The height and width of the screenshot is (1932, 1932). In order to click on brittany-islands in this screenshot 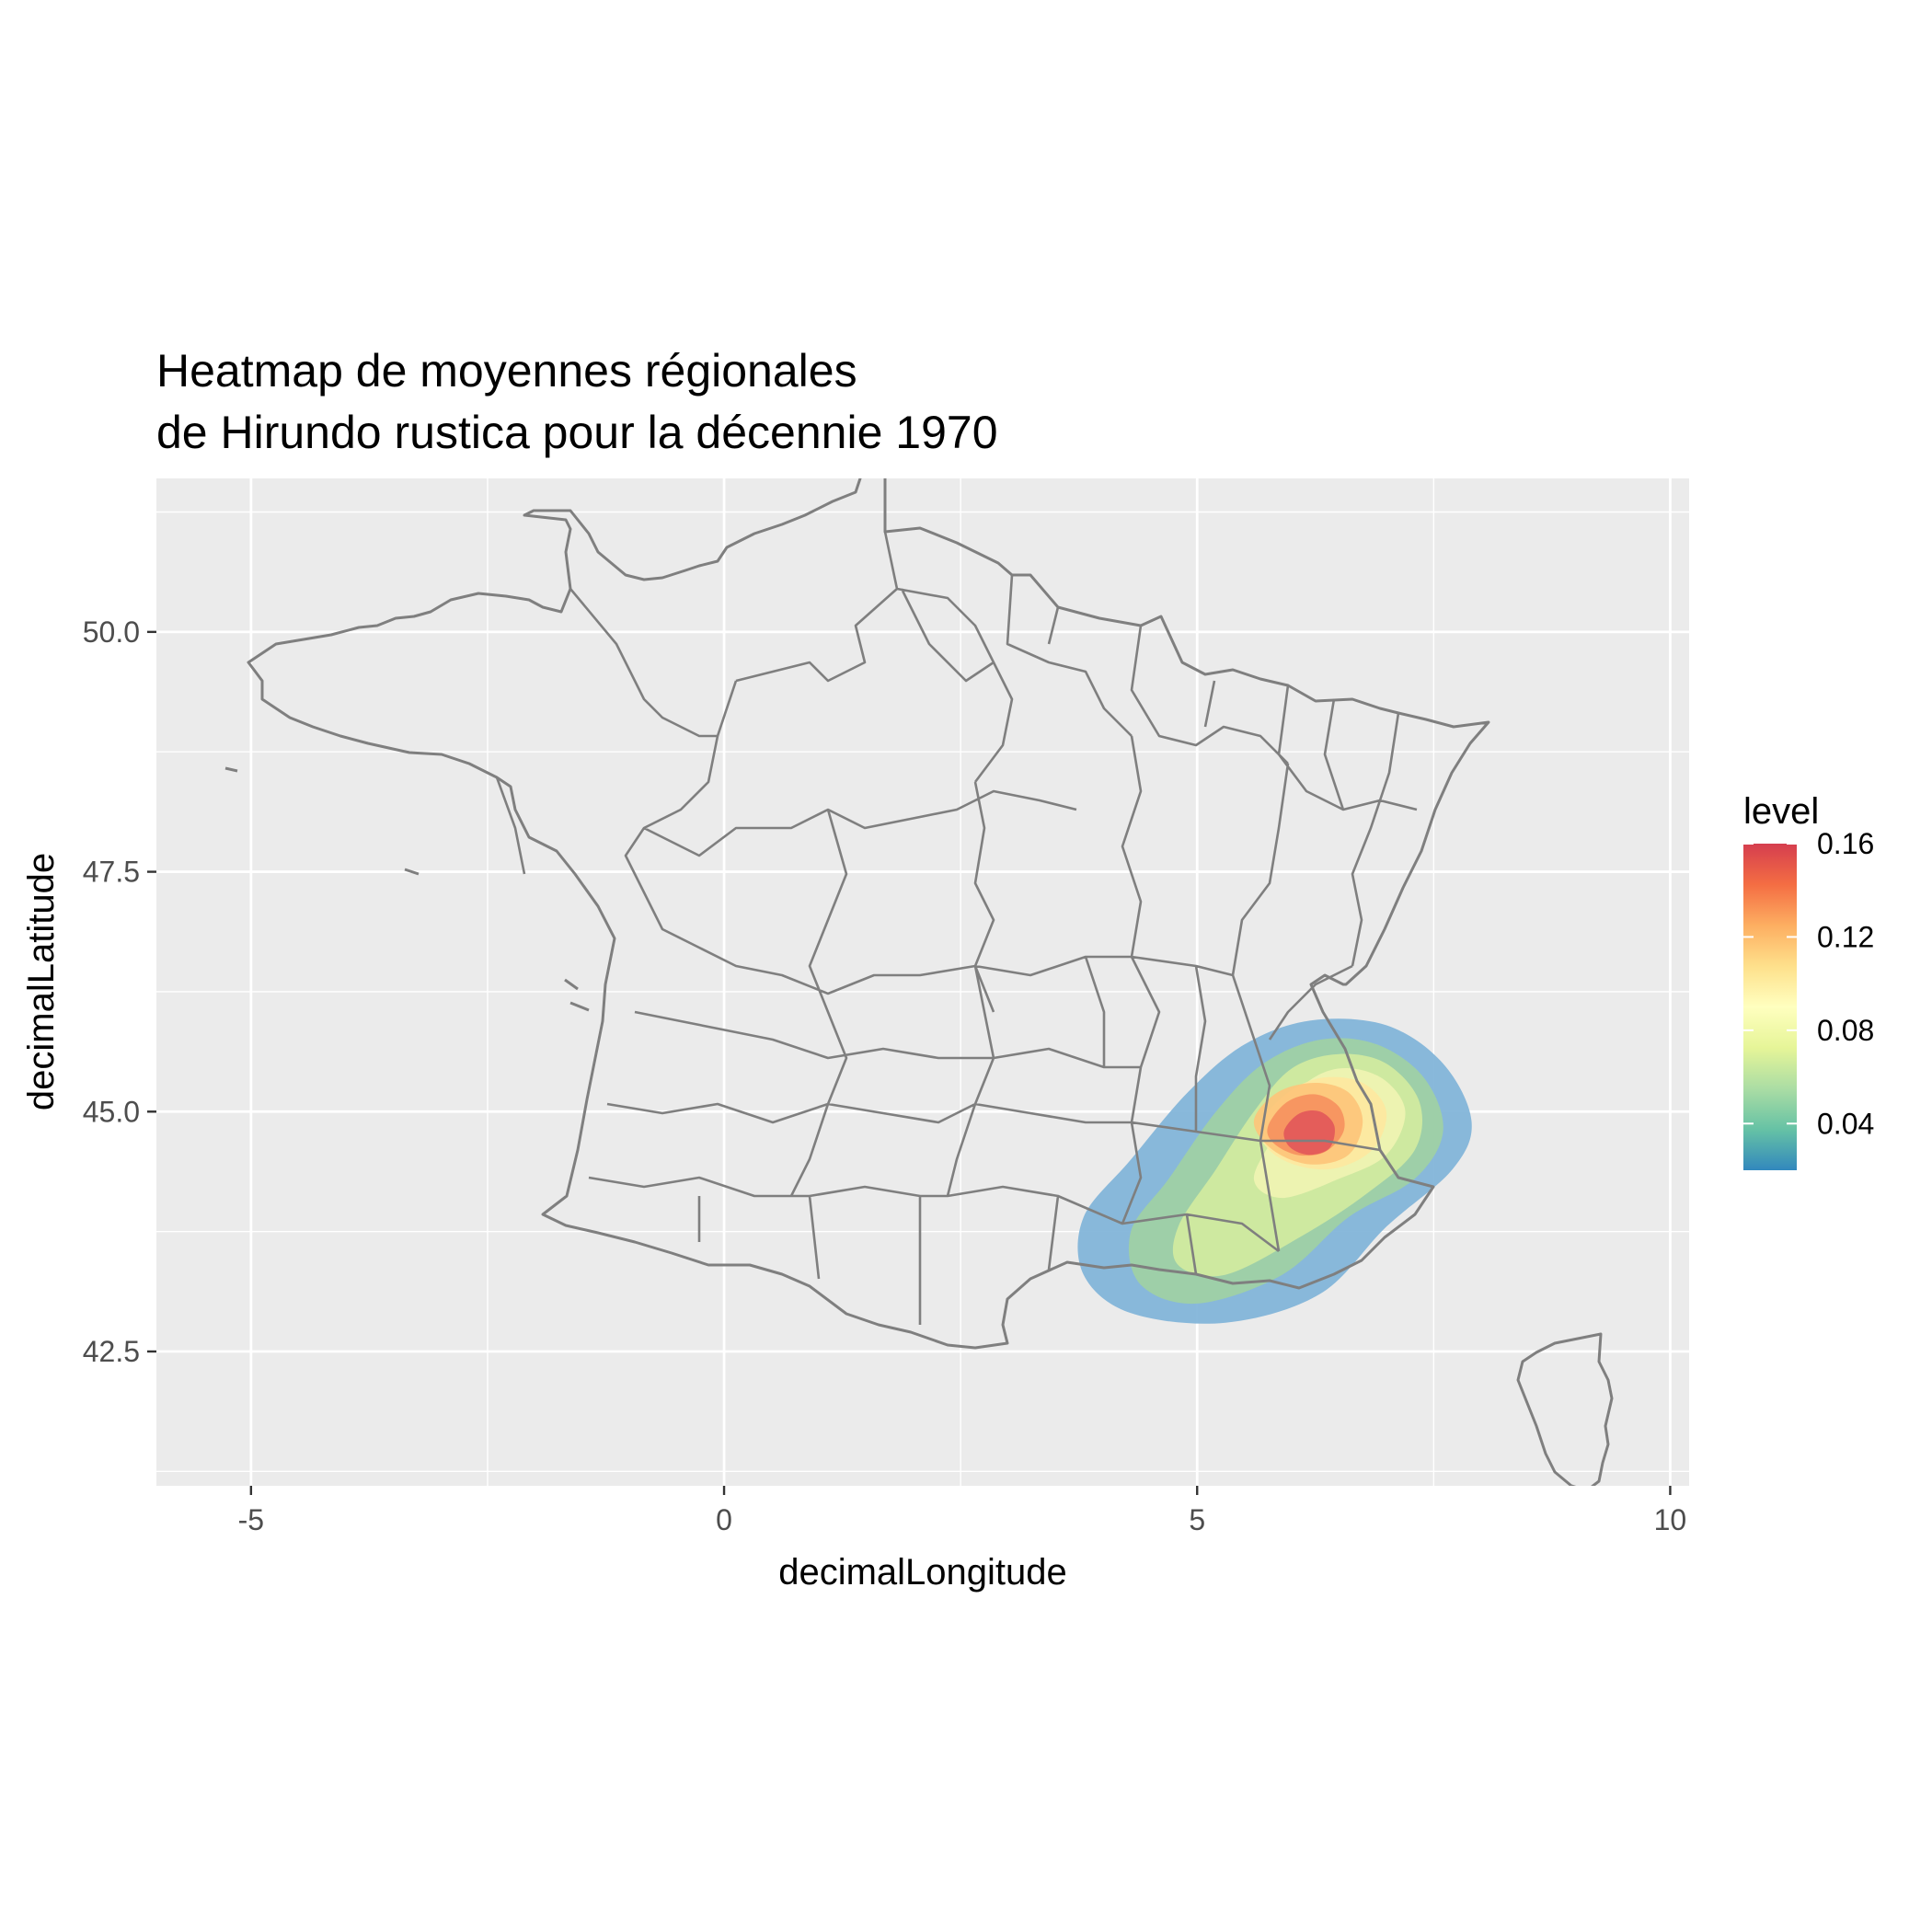, I will do `click(322, 821)`.